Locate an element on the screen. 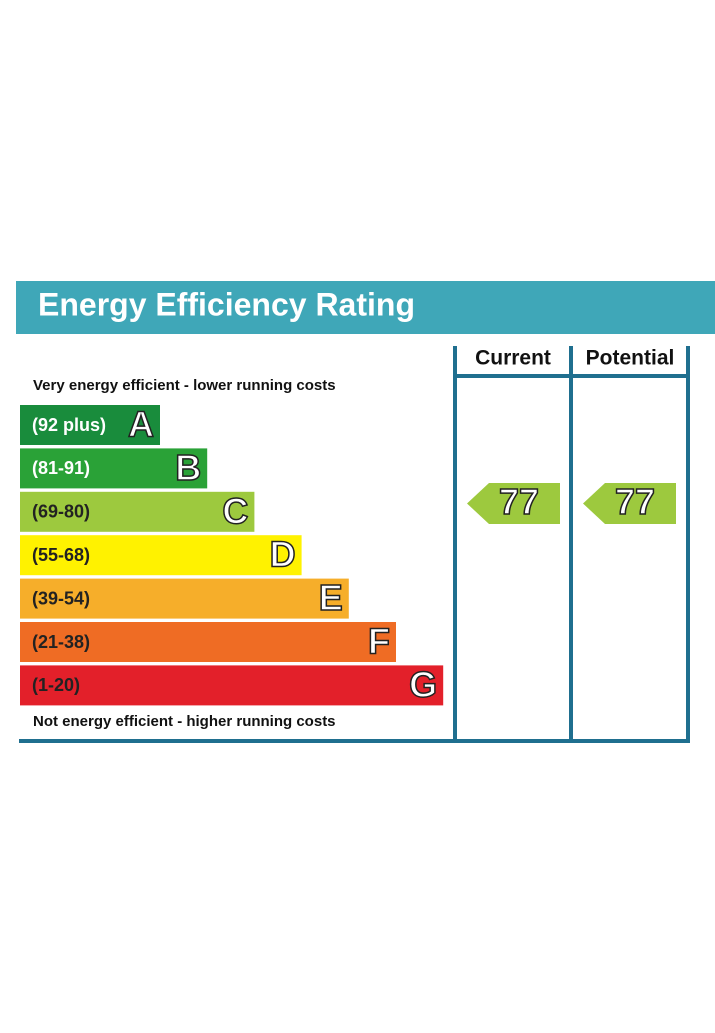  band-letter: F is located at coordinates (379, 641).